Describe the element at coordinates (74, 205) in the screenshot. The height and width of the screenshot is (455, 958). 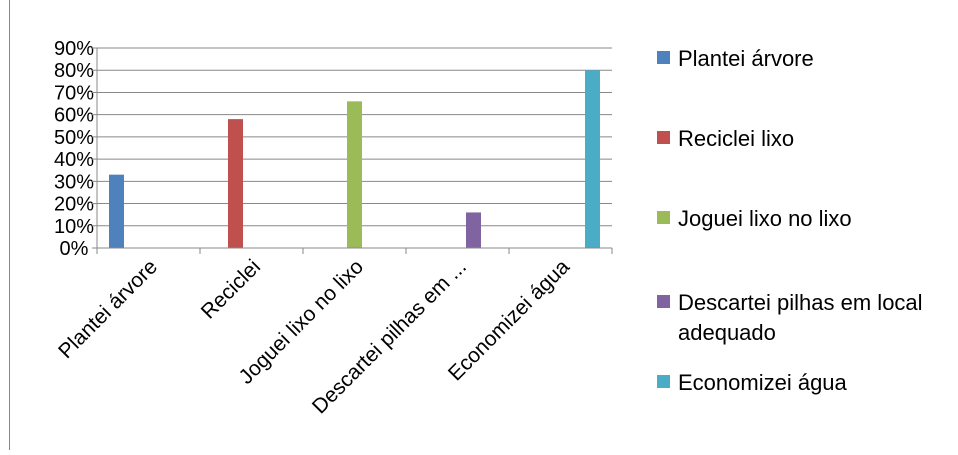
I see `y-tick-label: 20%` at that location.